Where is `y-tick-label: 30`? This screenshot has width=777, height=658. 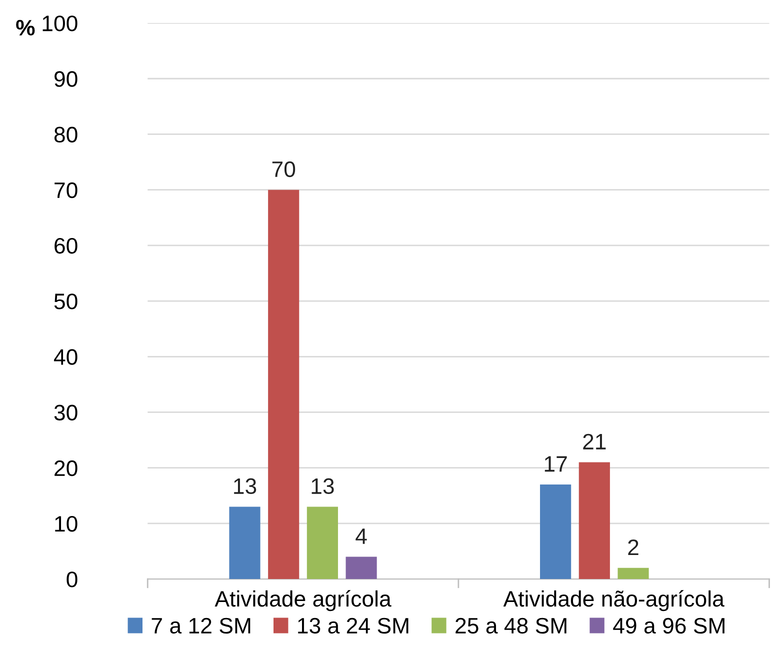 y-tick-label: 30 is located at coordinates (66, 412).